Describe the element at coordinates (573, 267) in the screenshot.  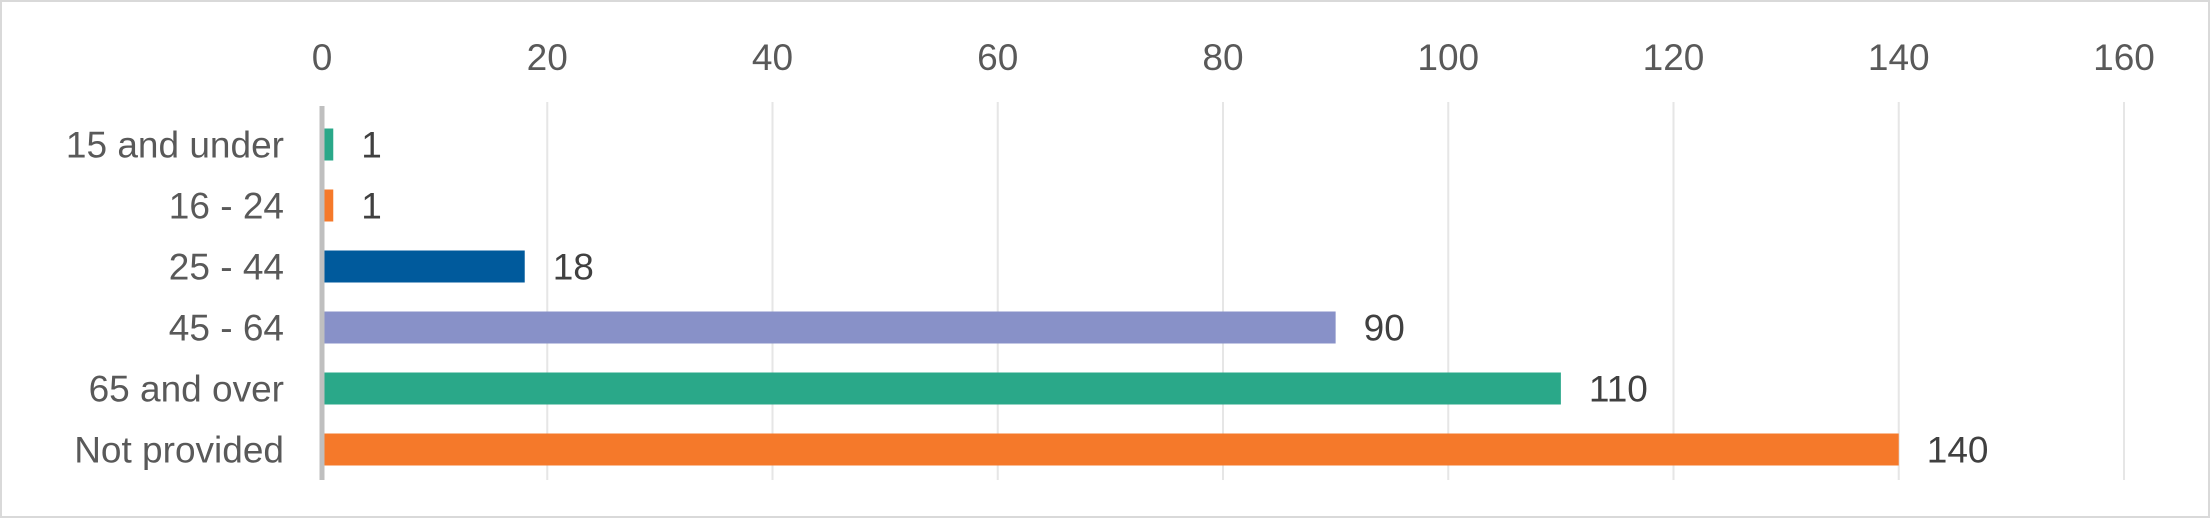
I see `data-label-2: 18` at that location.